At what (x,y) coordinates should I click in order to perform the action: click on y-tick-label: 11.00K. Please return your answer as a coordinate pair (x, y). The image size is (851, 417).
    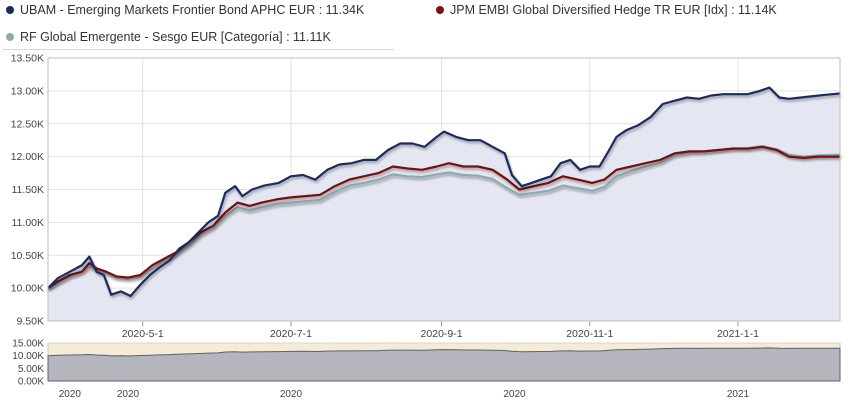
    Looking at the image, I should click on (28, 223).